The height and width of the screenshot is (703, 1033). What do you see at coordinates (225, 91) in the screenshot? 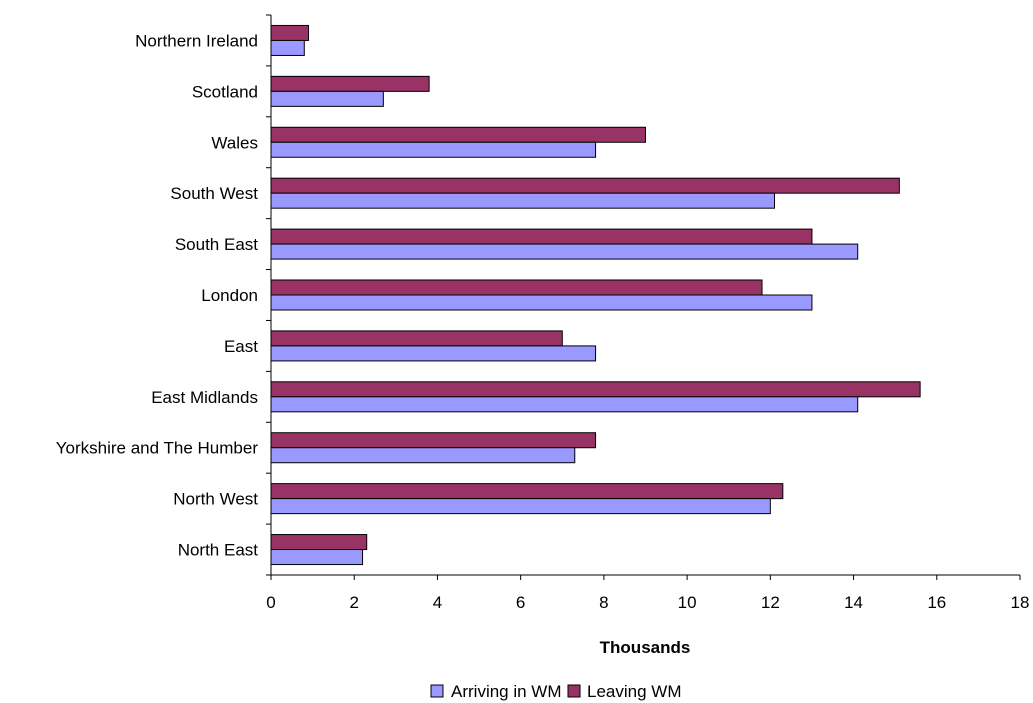
I see `category-label-scotland: Scotland` at bounding box center [225, 91].